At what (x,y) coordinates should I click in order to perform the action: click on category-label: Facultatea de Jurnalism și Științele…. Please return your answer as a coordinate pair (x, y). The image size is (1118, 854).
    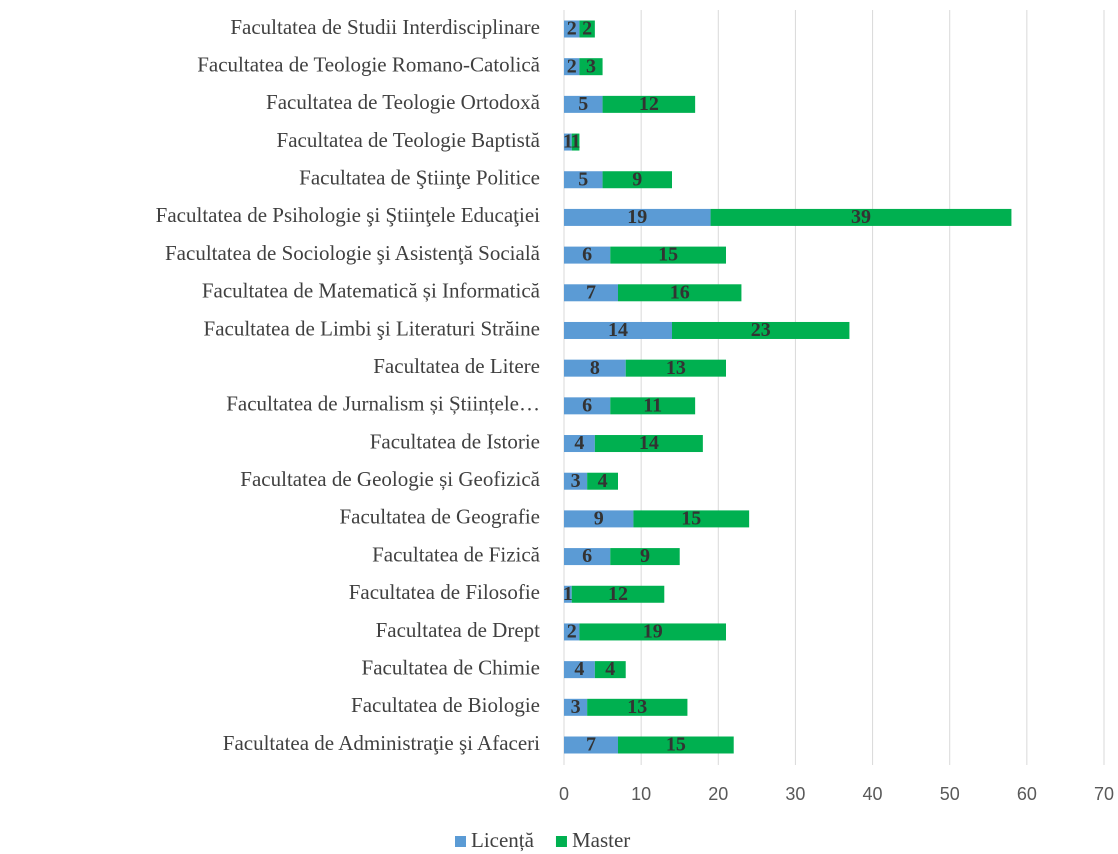
    Looking at the image, I should click on (383, 404).